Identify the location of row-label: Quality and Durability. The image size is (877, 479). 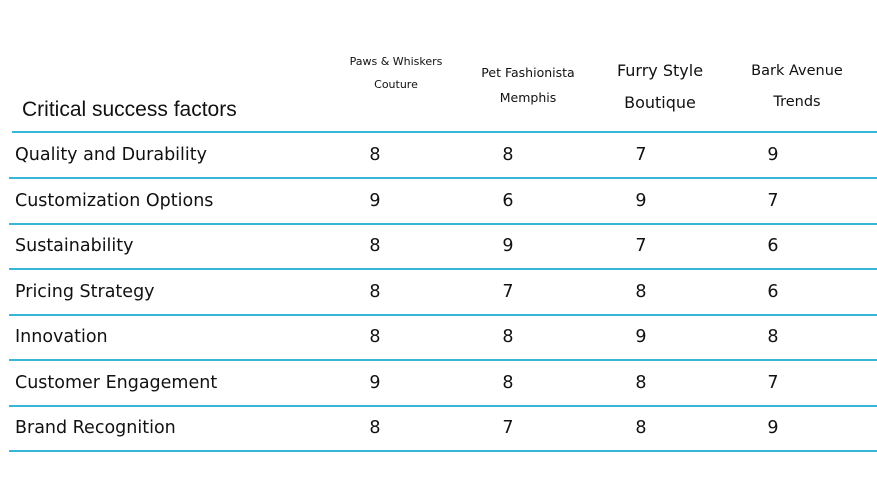
(111, 155).